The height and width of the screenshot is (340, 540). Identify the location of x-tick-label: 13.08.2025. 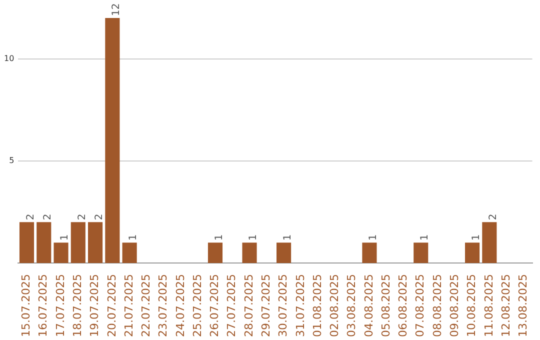
(523, 306).